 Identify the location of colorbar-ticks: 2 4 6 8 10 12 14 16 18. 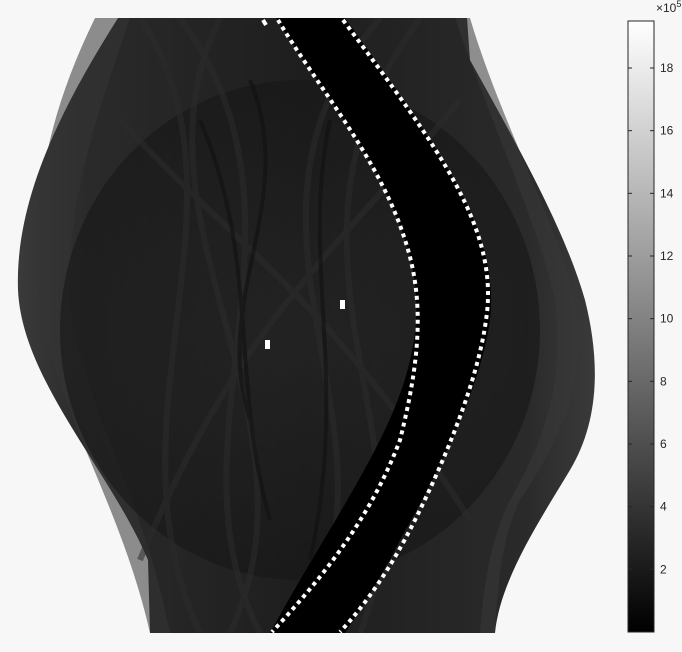
(651, 318).